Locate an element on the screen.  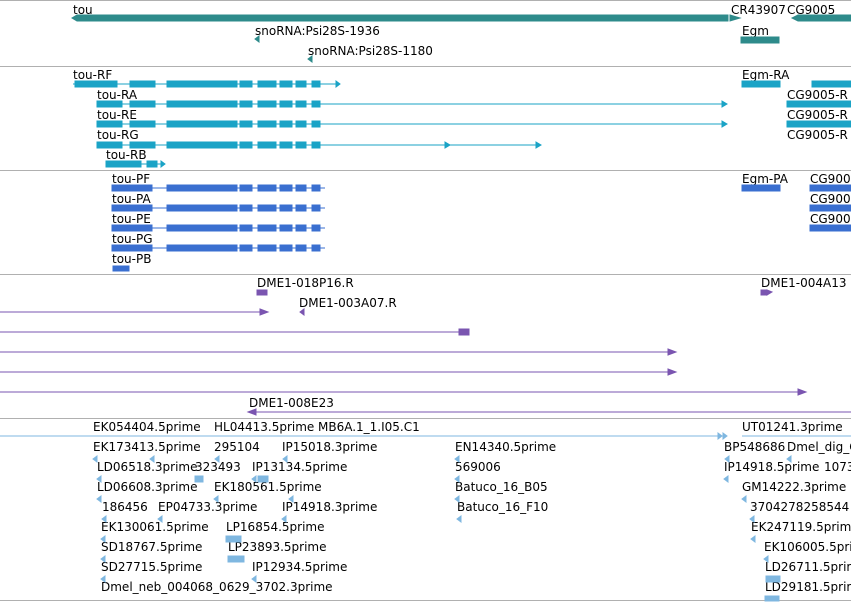
est-label: Batuco_16_F10 is located at coordinates (503, 507).